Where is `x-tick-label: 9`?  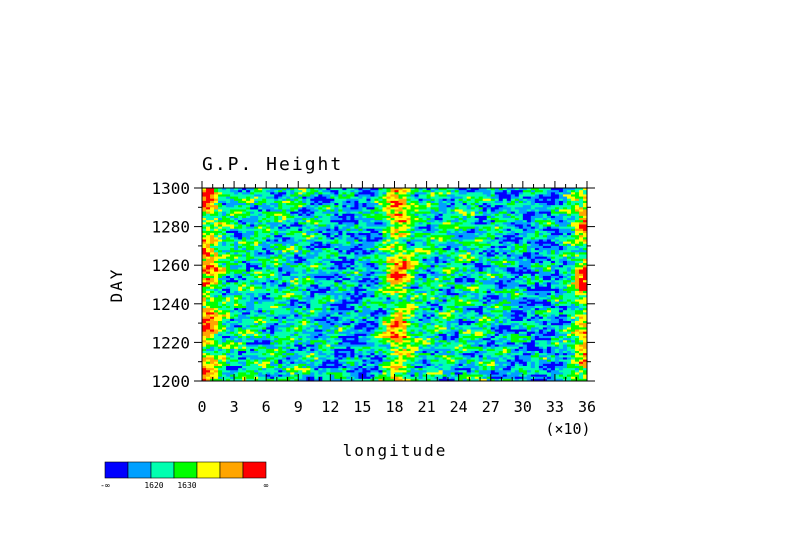 x-tick-label: 9 is located at coordinates (298, 407).